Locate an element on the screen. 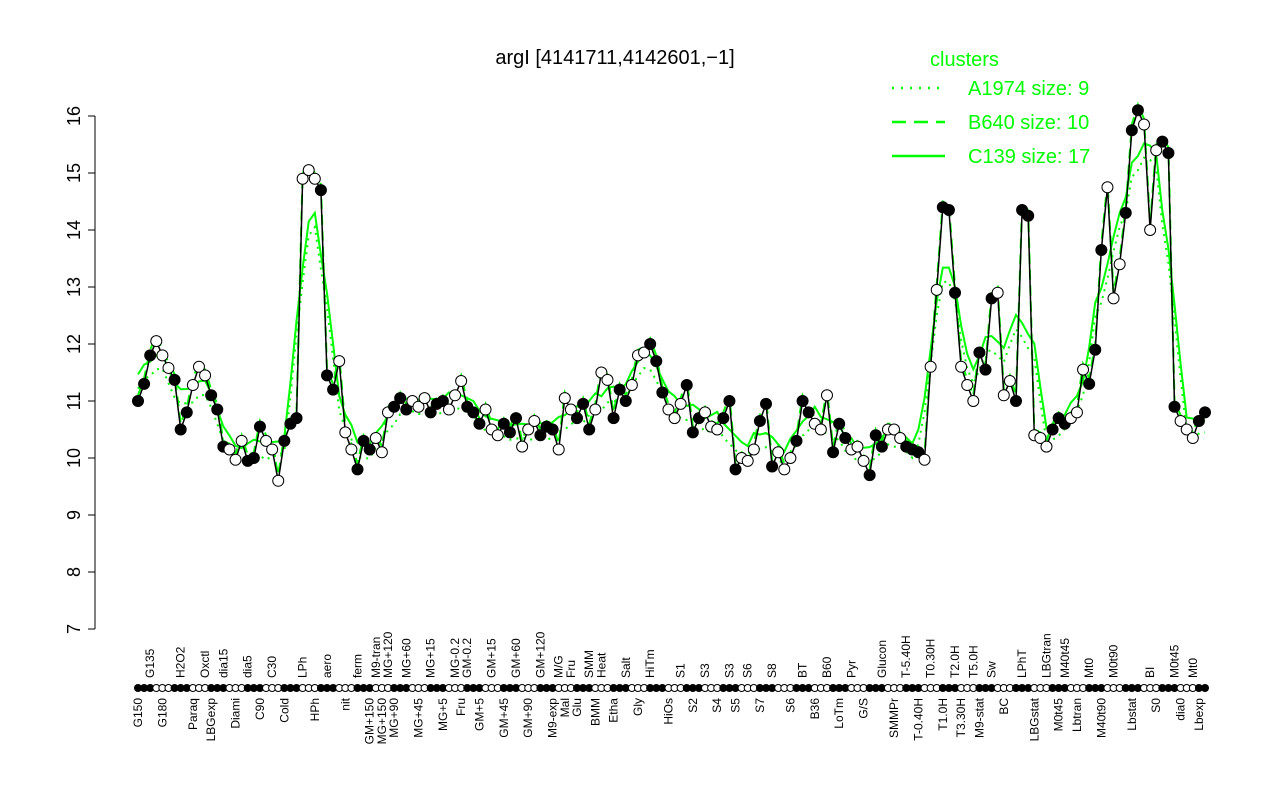 This screenshot has width=1280, height=800. x-tick-label: GM-0.2 is located at coordinates (467, 658).